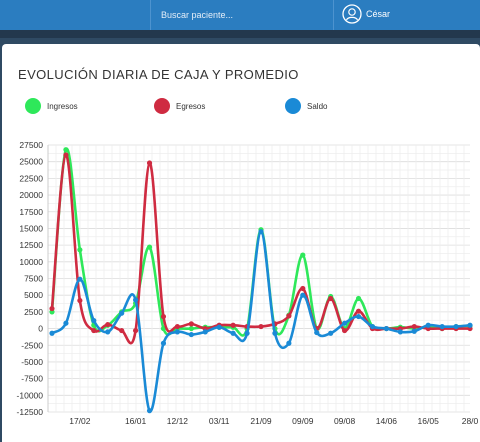 The image size is (480, 442). I want to click on x-tick-label: 03/11, so click(219, 421).